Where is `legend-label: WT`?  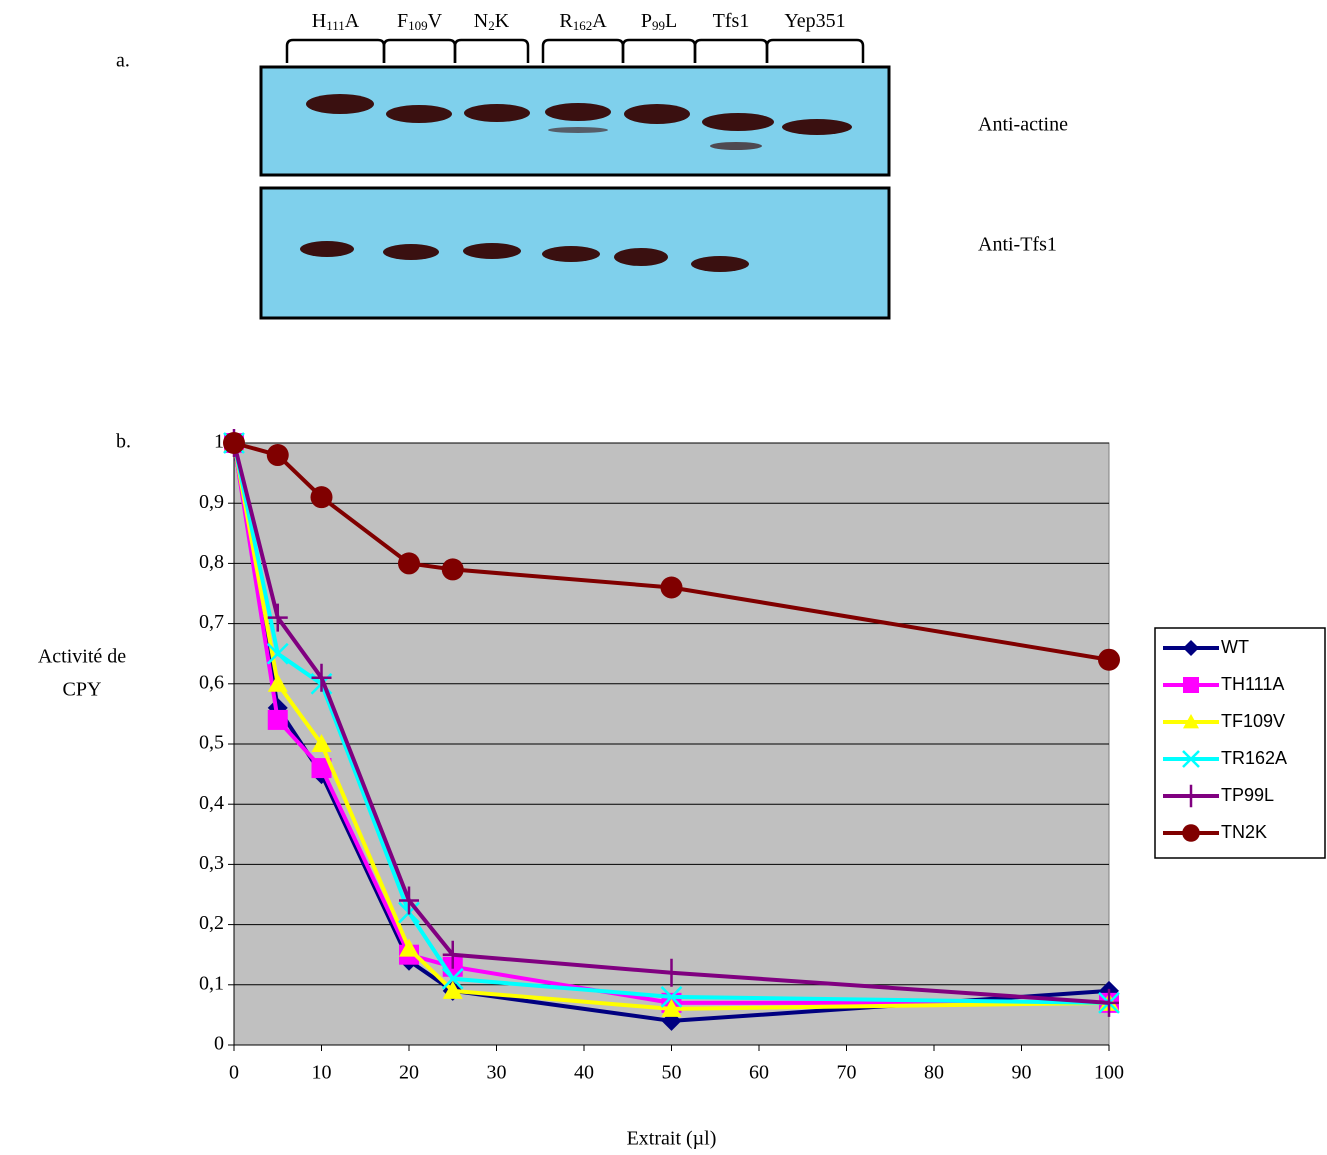 legend-label: WT is located at coordinates (1235, 647).